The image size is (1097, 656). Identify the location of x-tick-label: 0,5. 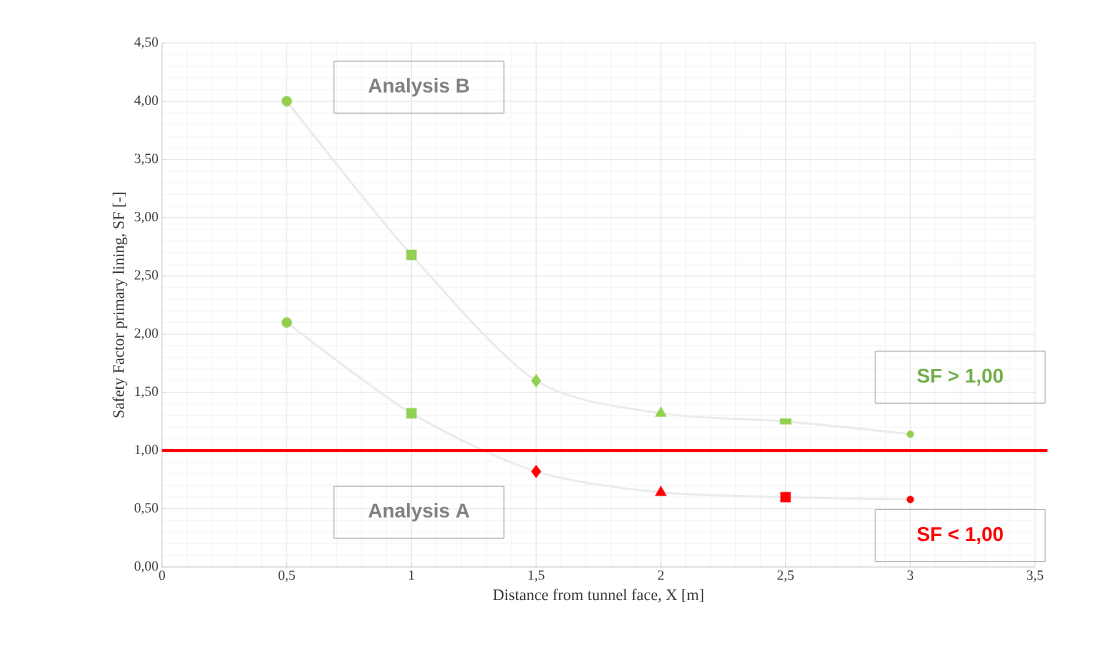
(286, 576).